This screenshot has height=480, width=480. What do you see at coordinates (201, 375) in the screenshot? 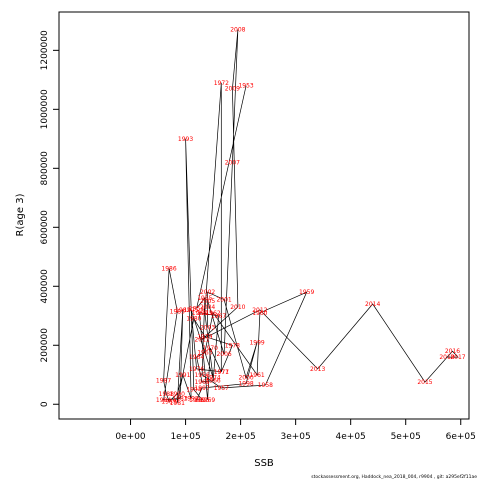
I see `point-year-label: 1956` at bounding box center [201, 375].